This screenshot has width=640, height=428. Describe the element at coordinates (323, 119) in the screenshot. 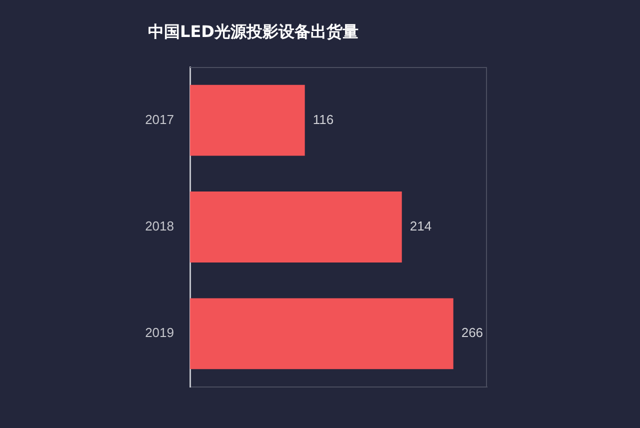

I see `data-label: 116` at that location.